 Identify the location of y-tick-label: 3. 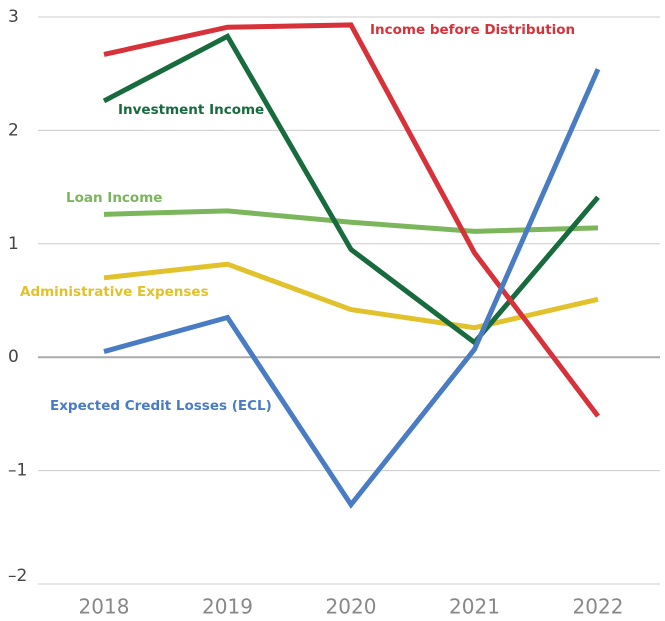
(13, 17).